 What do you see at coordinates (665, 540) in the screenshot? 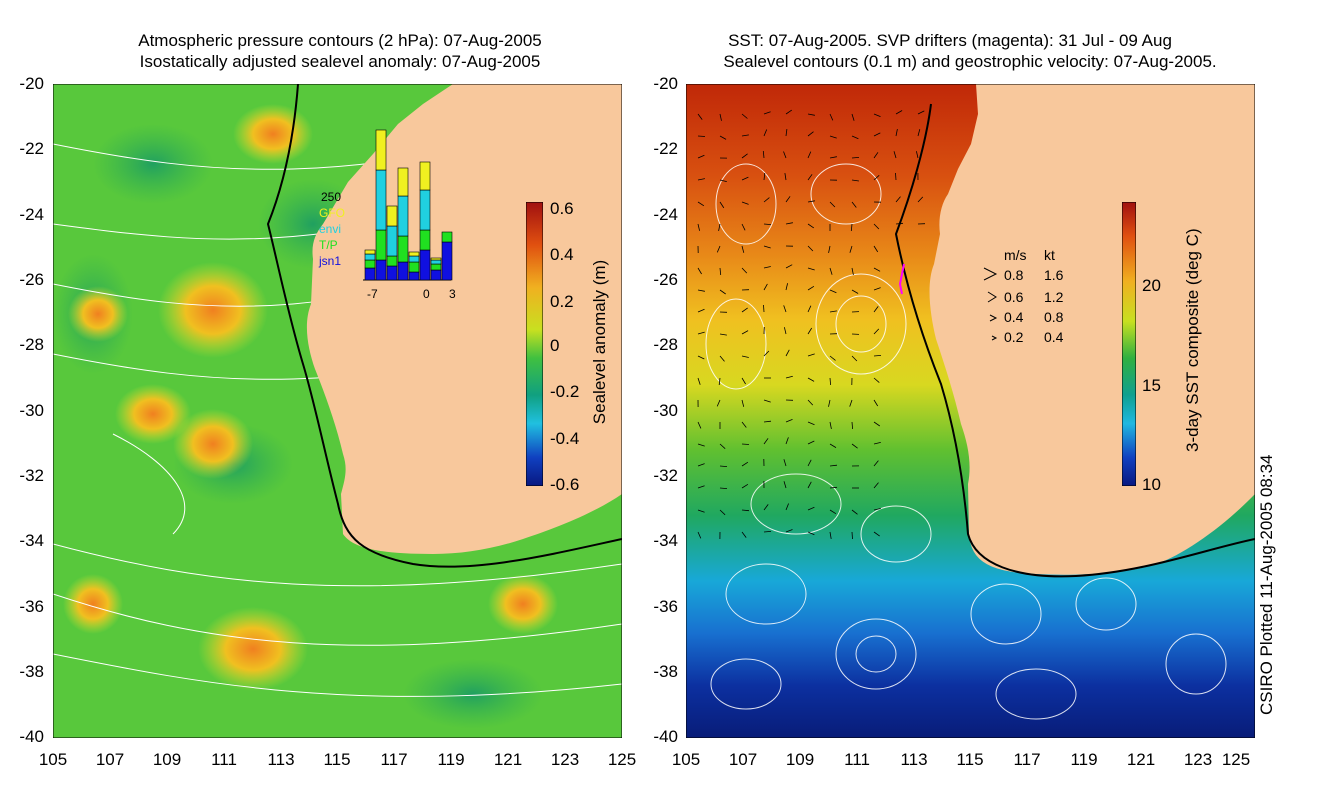
I see `right-ytick: -34` at bounding box center [665, 540].